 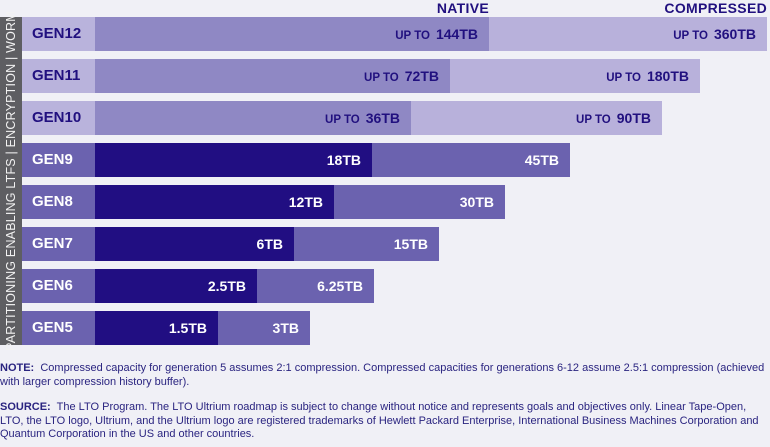 What do you see at coordinates (214, 202) in the screenshot?
I see `native-bar: 12TB` at bounding box center [214, 202].